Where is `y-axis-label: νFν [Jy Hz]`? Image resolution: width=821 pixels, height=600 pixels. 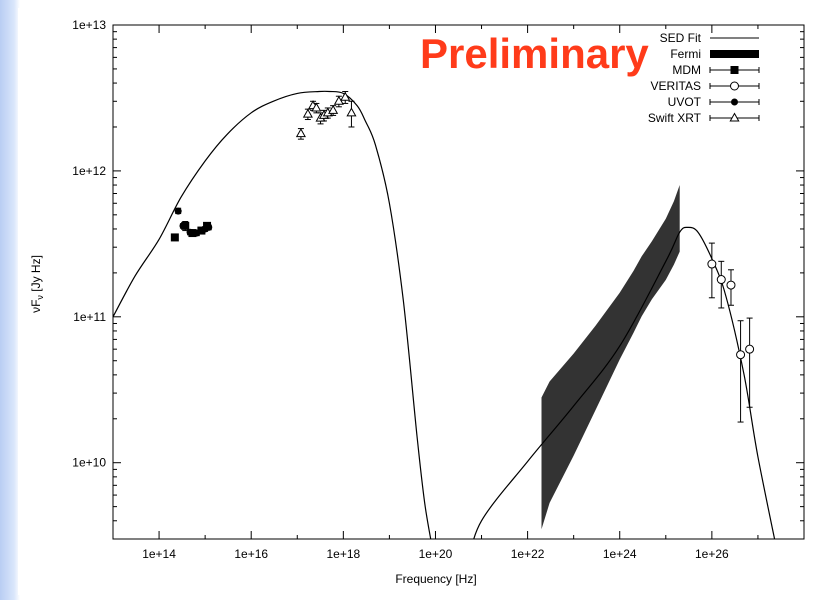
y-axis-label: νFν [Jy Hz] is located at coordinates (37, 284).